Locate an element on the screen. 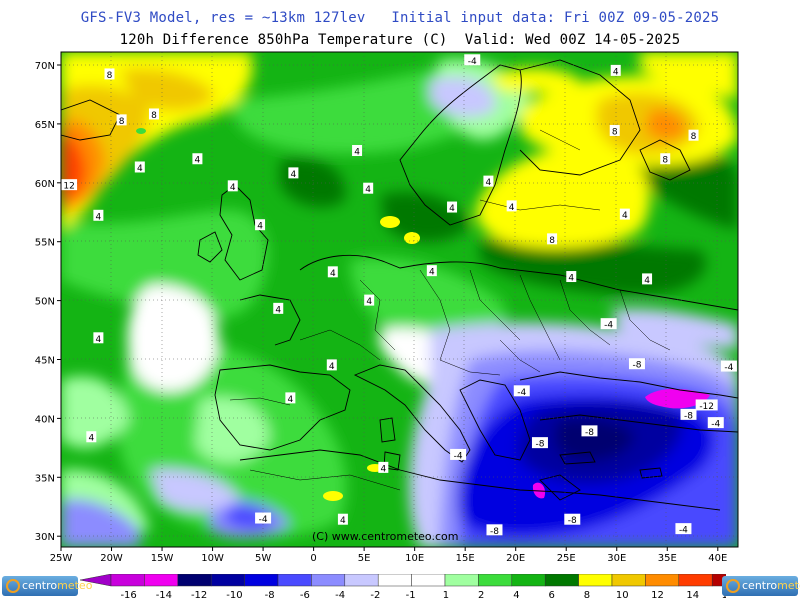 The image size is (800, 600). centrometeo-logo-left: centrometeo is located at coordinates (47, 586).